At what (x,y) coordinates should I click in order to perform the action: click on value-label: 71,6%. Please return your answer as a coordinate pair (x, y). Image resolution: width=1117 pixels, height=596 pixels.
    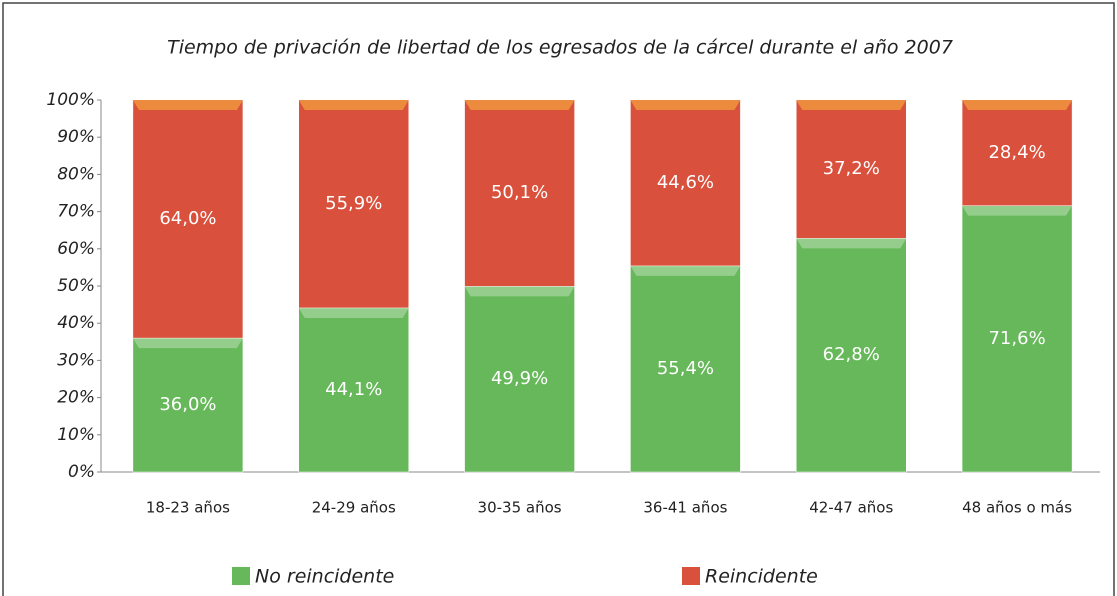
    Looking at the image, I should click on (1016, 338).